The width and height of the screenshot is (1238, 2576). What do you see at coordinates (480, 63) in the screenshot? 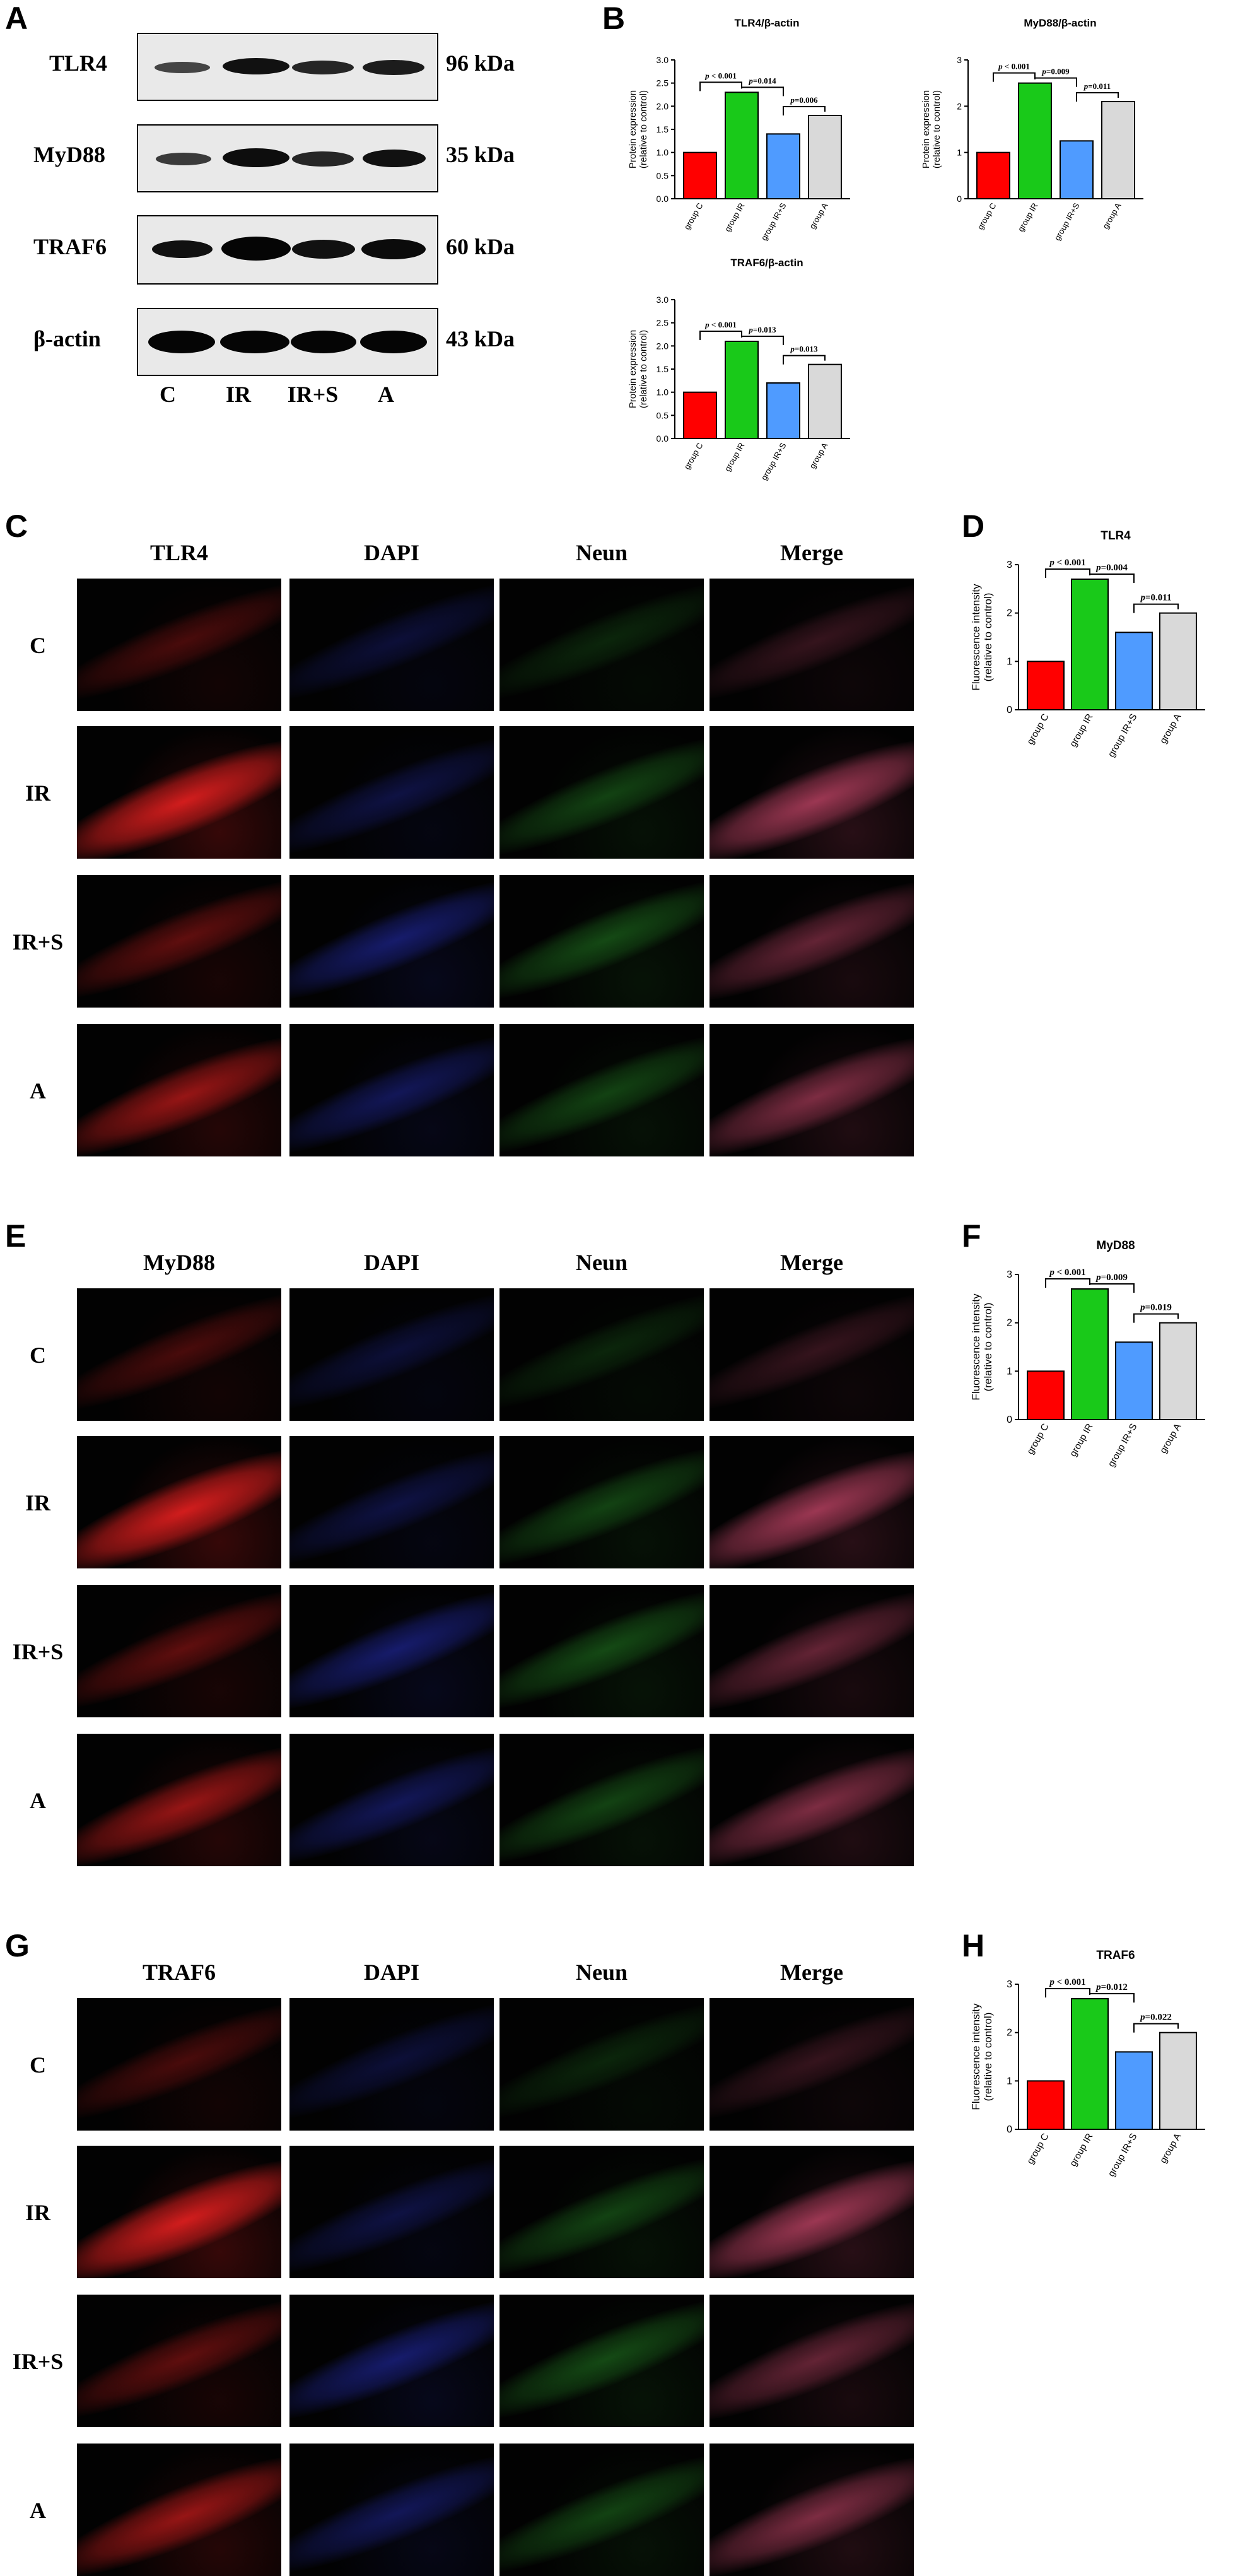
I see `wb-kda-tlr4: 96 kDa` at bounding box center [480, 63].